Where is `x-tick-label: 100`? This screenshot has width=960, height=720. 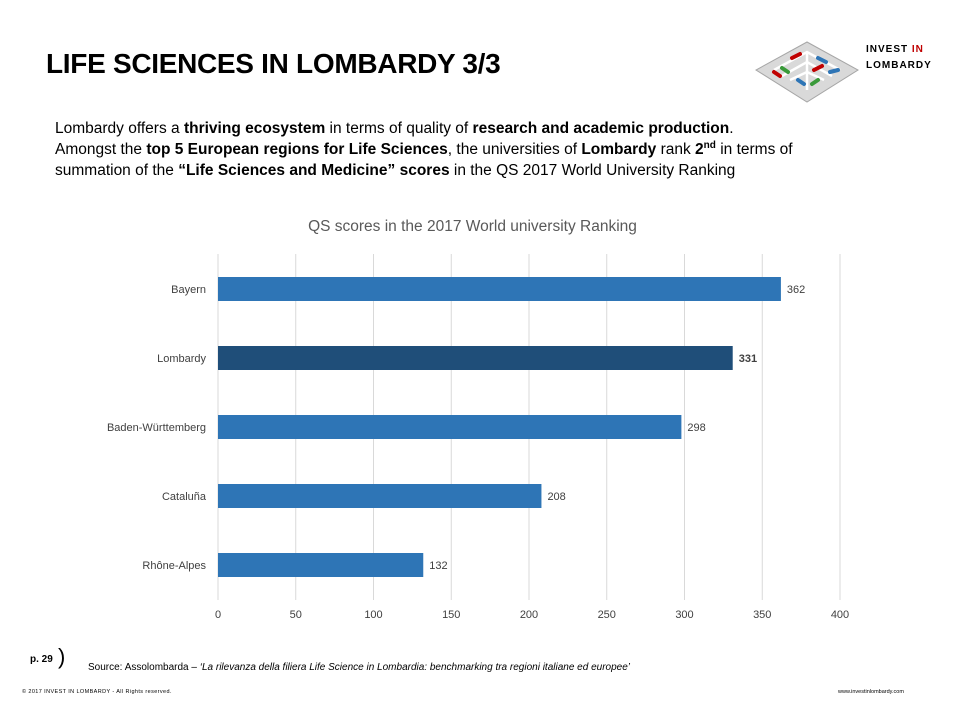
x-tick-label: 100 is located at coordinates (373, 615).